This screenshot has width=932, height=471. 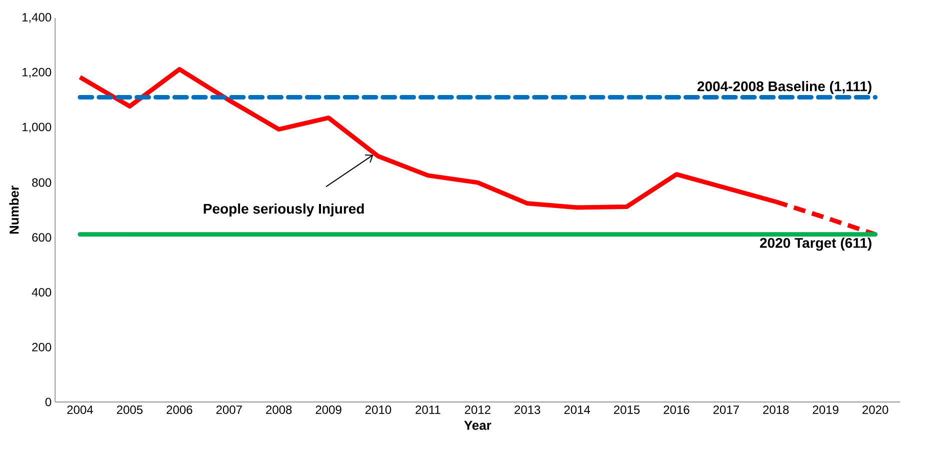 What do you see at coordinates (428, 410) in the screenshot?
I see `x-tick-label: 2011` at bounding box center [428, 410].